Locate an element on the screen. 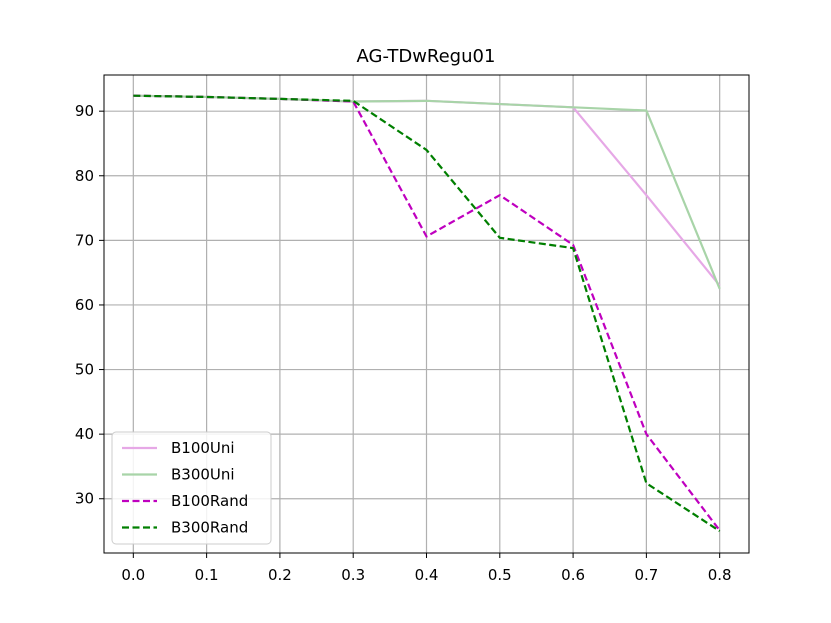 Image resolution: width=831 pixels, height=623 pixels. legend-box is located at coordinates (191, 488).